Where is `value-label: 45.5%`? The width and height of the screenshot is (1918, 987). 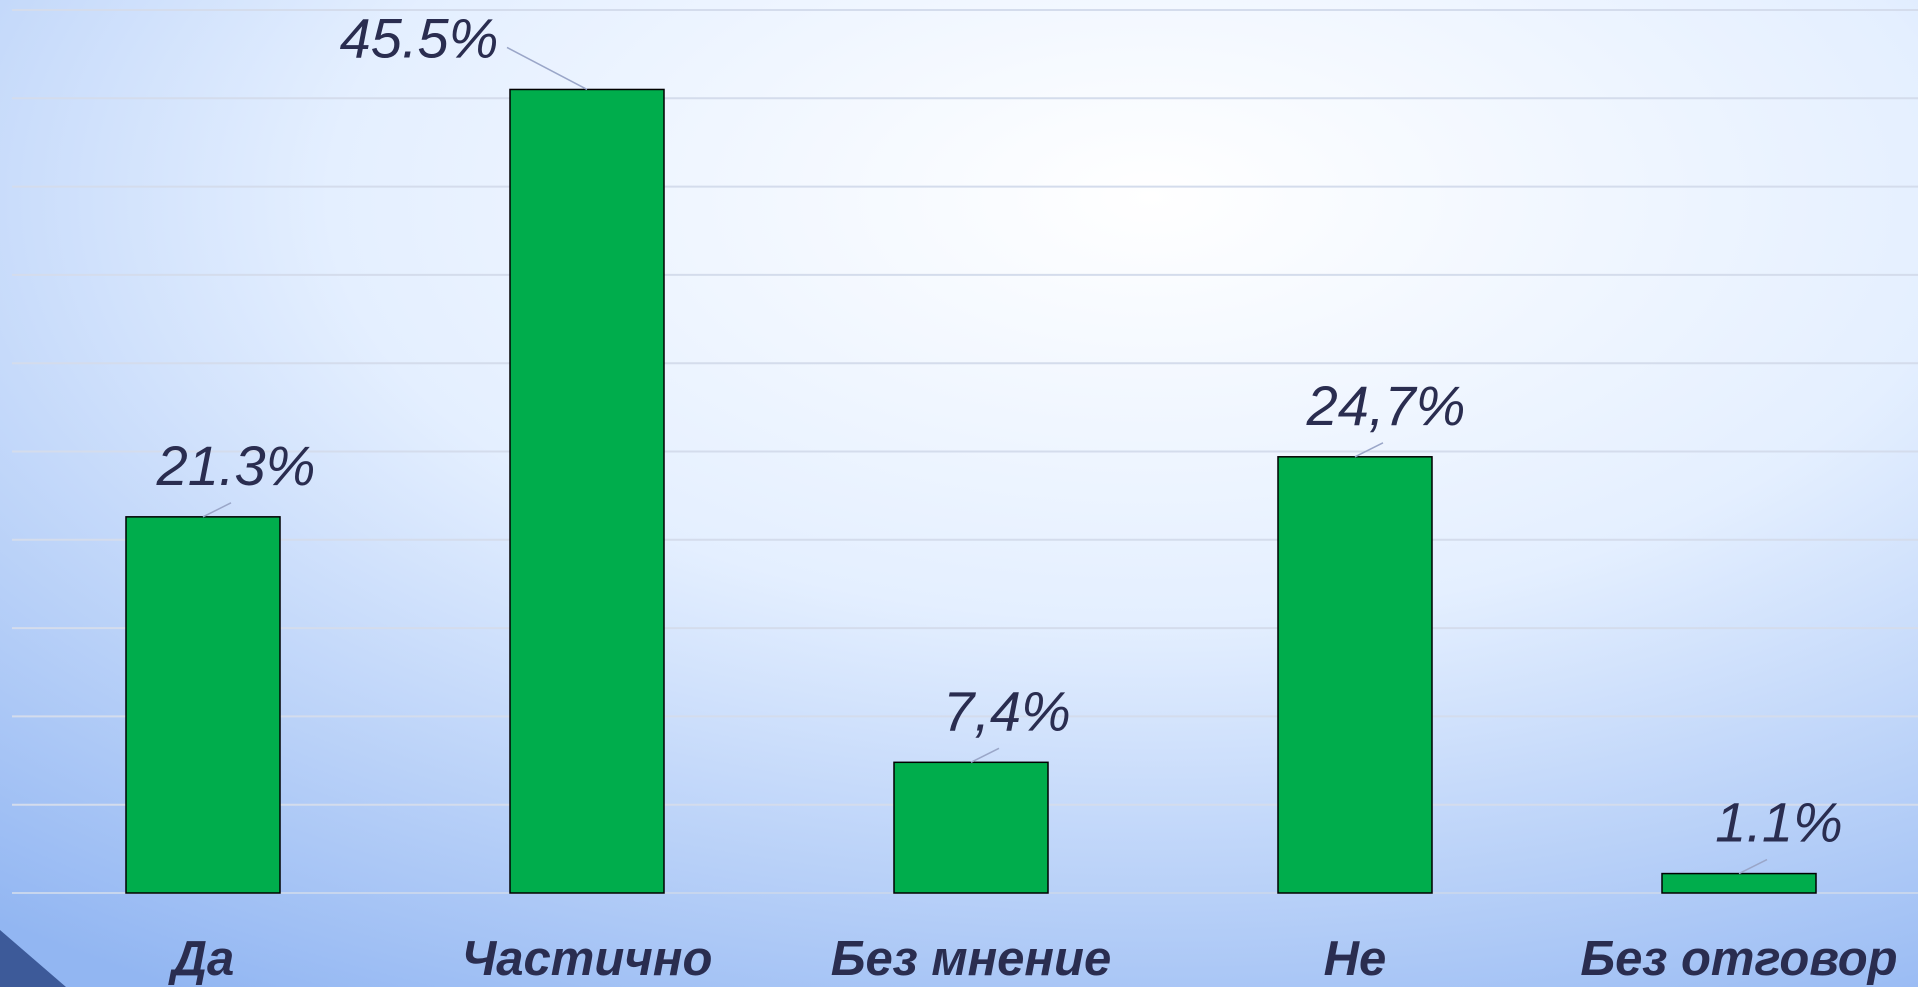
value-label: 45.5% is located at coordinates (419, 37).